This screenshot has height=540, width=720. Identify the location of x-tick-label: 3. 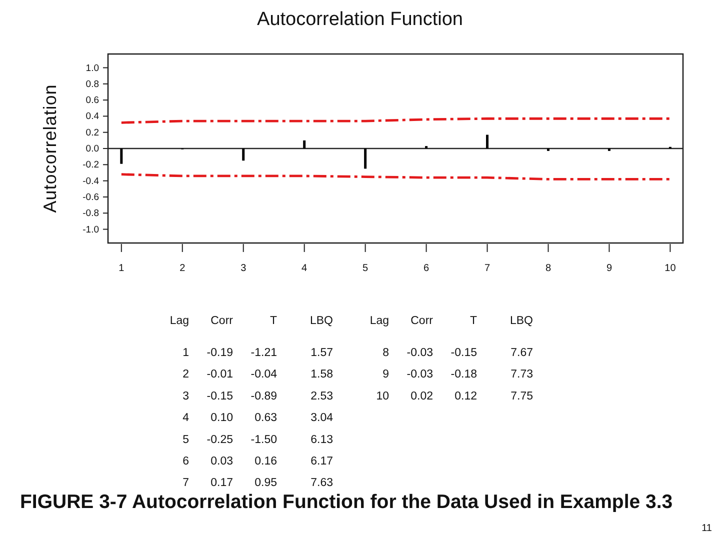
(243, 268).